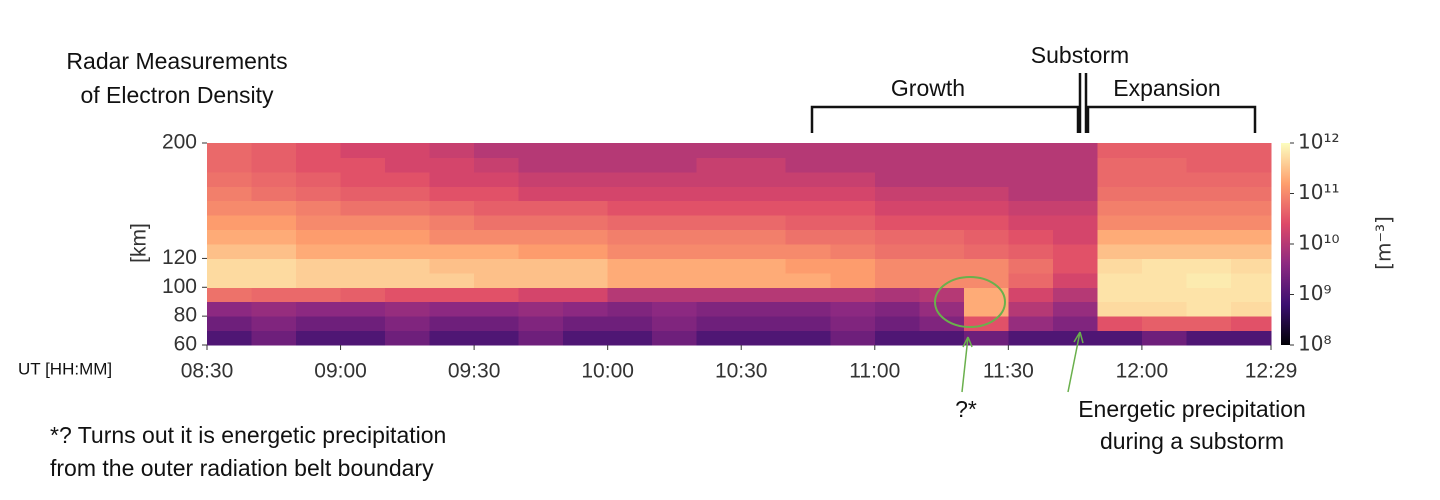 The width and height of the screenshot is (1440, 500). I want to click on x-axis-label: UT [HH:MM], so click(65, 368).